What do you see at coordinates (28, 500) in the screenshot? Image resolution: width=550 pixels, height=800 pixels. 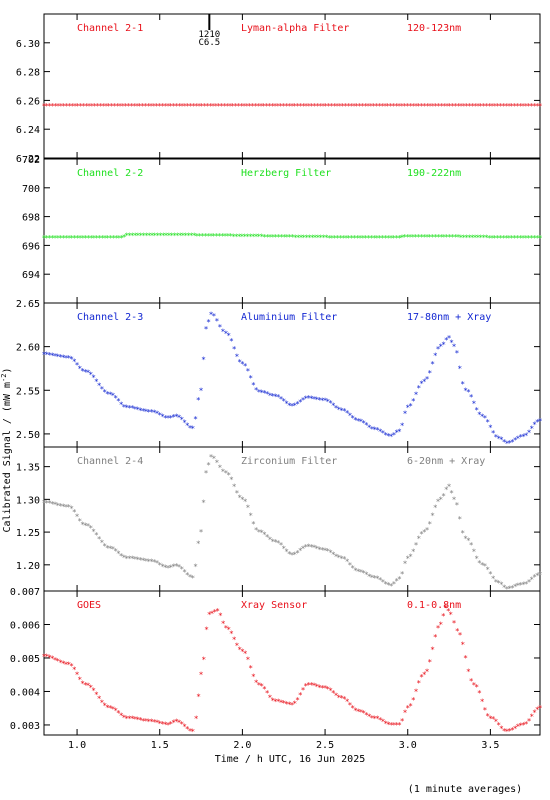 I see `y-tick-label: 1.30` at bounding box center [28, 500].